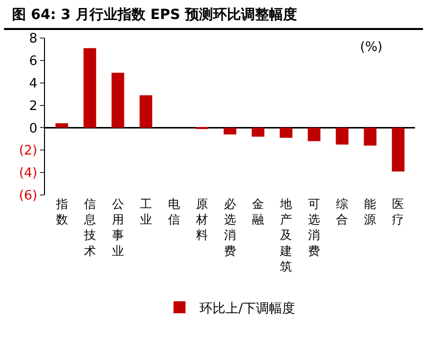  Describe the element at coordinates (370, 212) in the screenshot. I see `x-tick-label: 能源` at that location.